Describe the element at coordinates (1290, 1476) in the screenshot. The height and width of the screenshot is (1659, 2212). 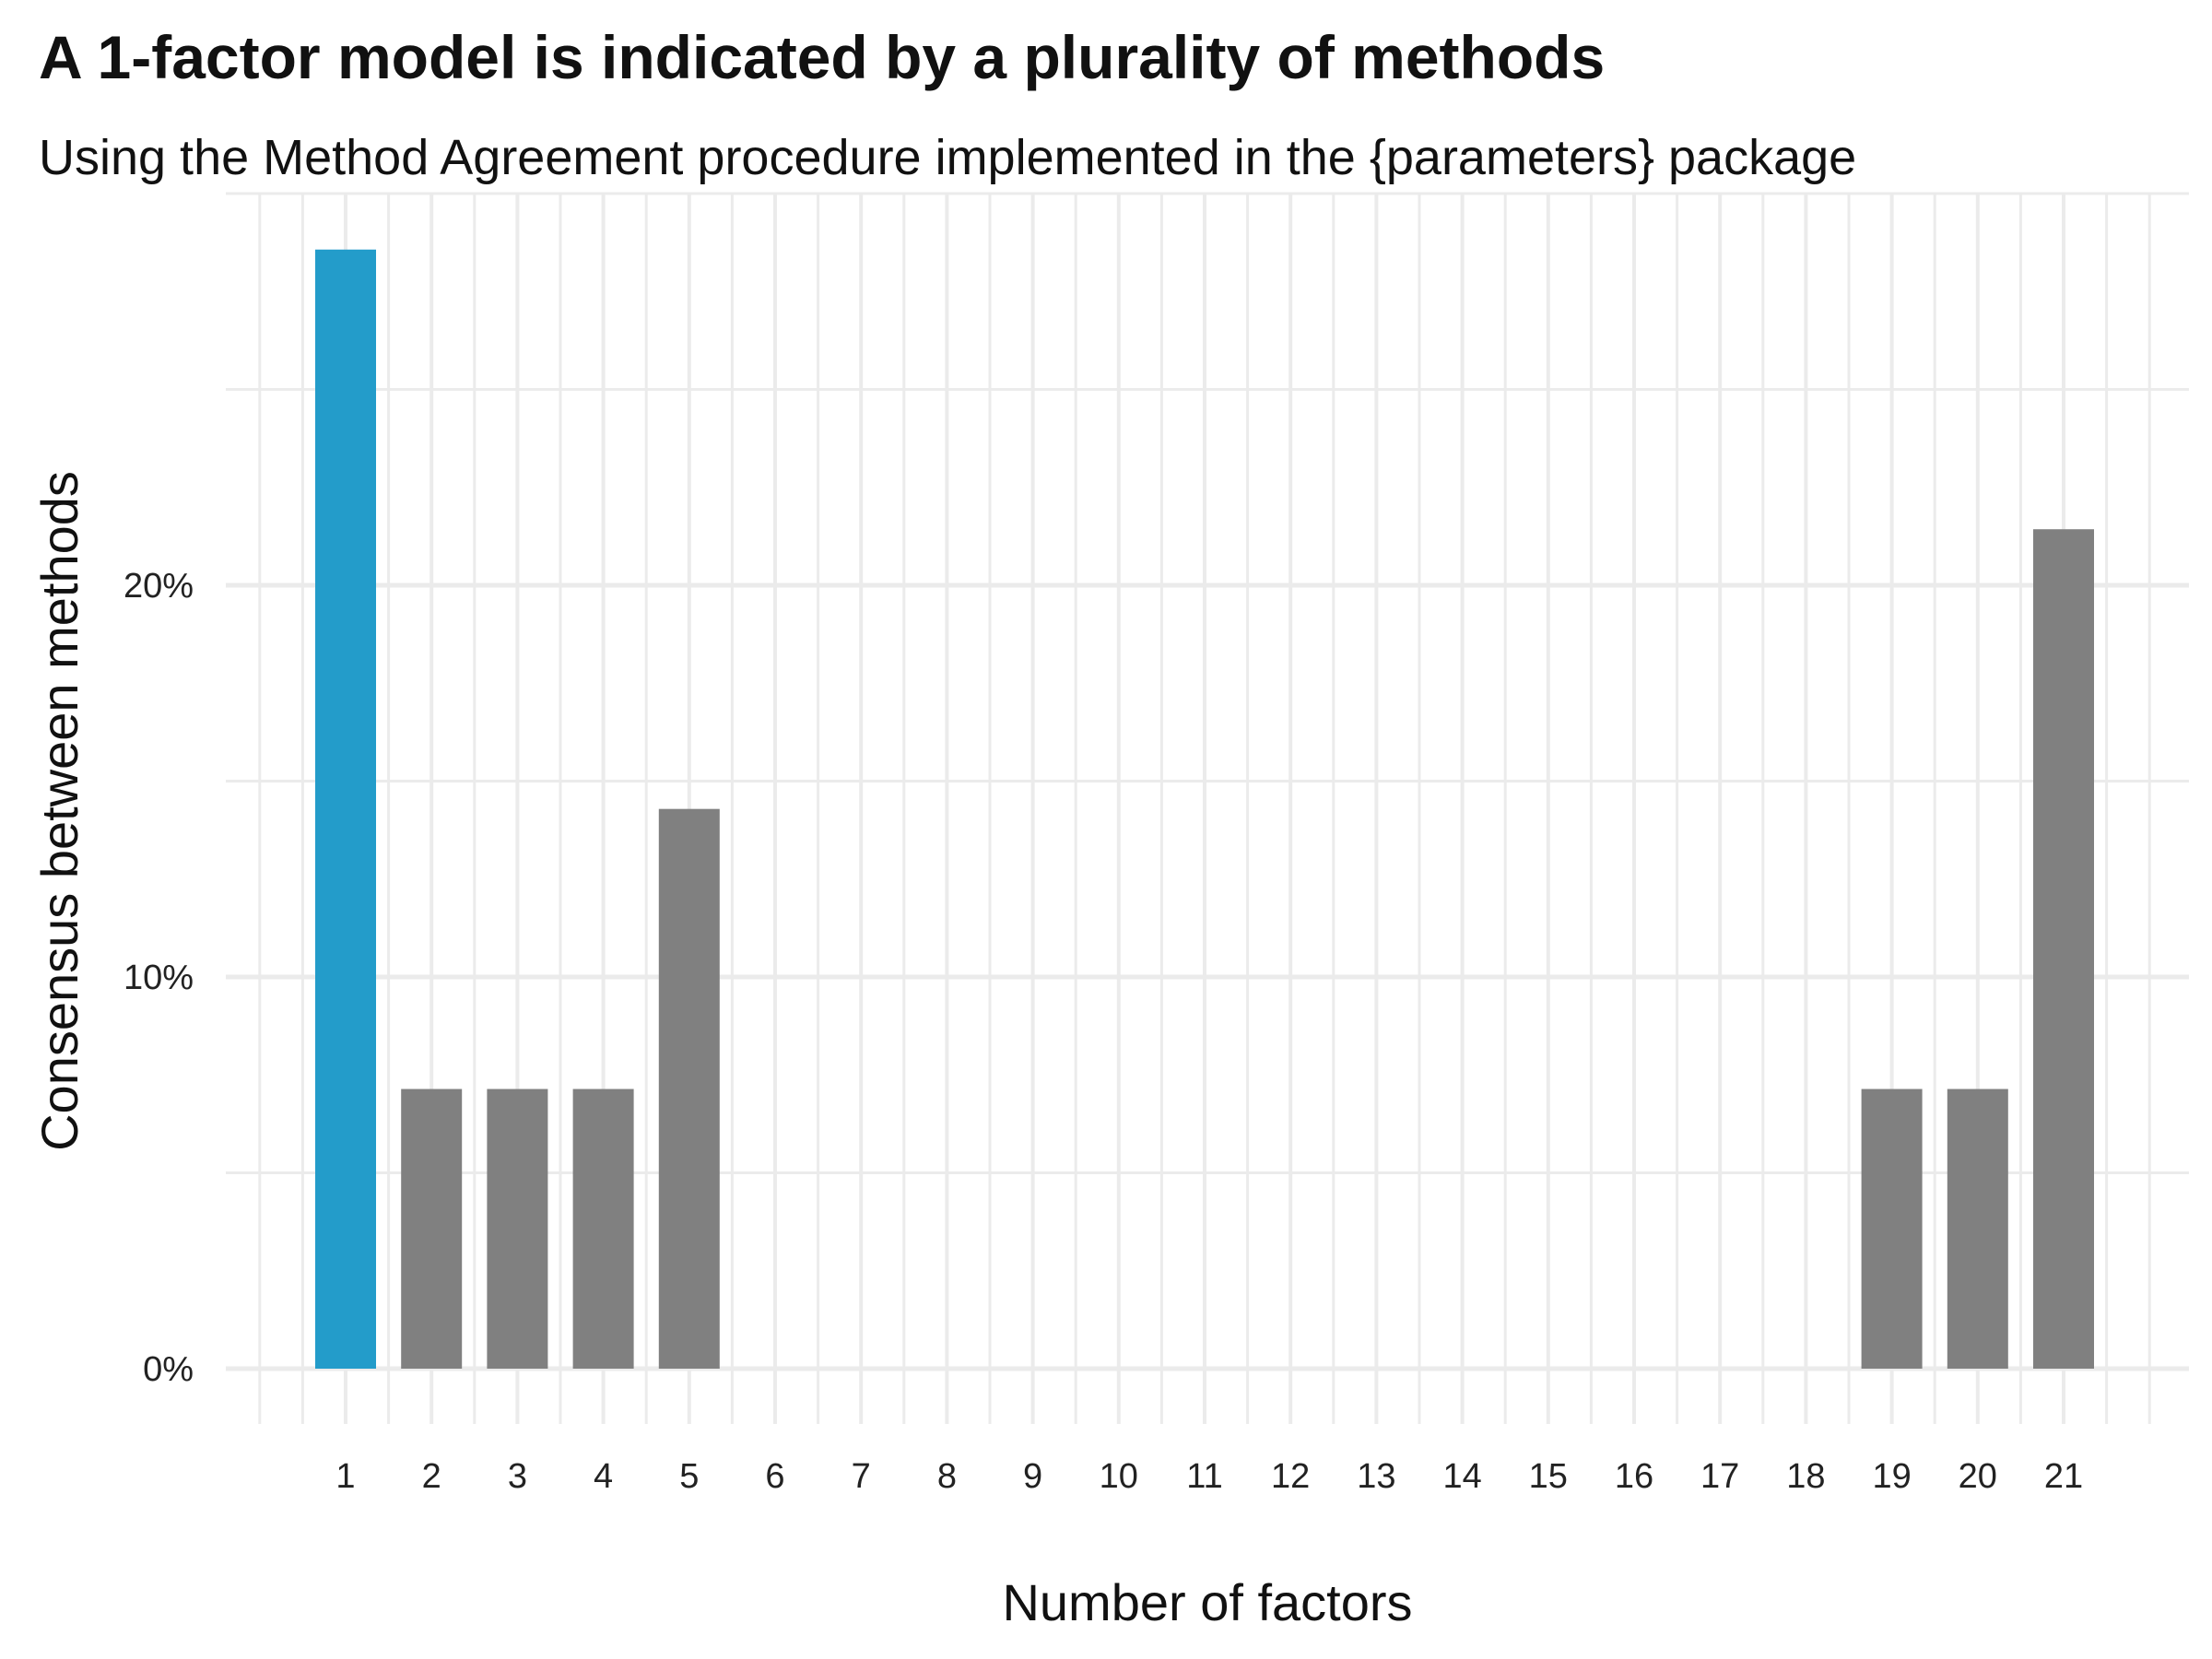
I see `x-tick-label: 12` at that location.